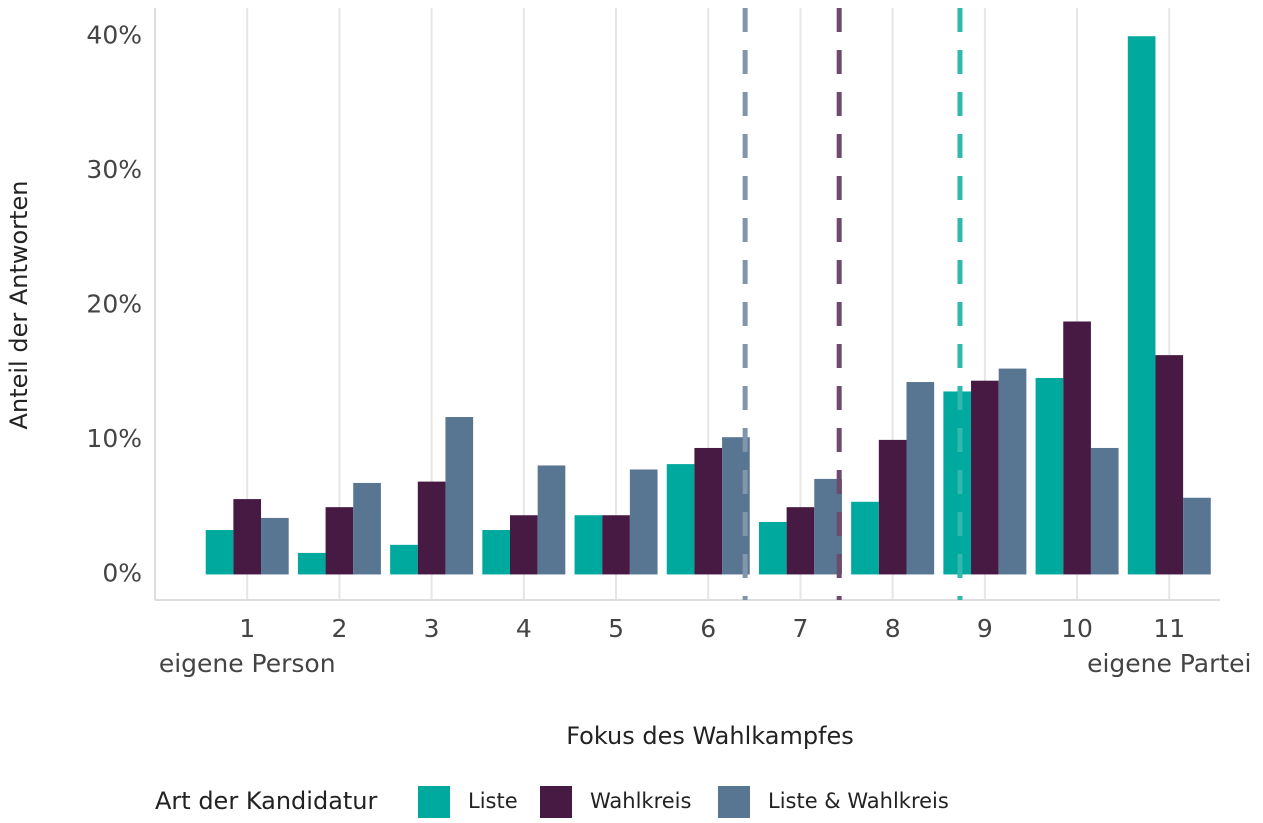 The image size is (1263, 823). What do you see at coordinates (493, 801) in the screenshot?
I see `legend-label: Liste` at bounding box center [493, 801].